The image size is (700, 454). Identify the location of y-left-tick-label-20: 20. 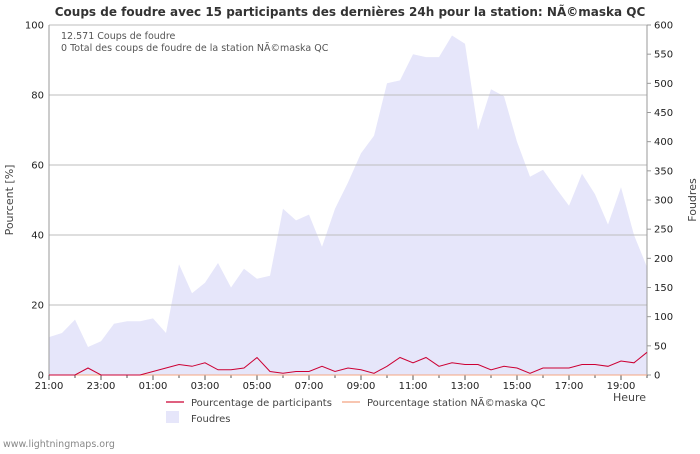
(37, 306).